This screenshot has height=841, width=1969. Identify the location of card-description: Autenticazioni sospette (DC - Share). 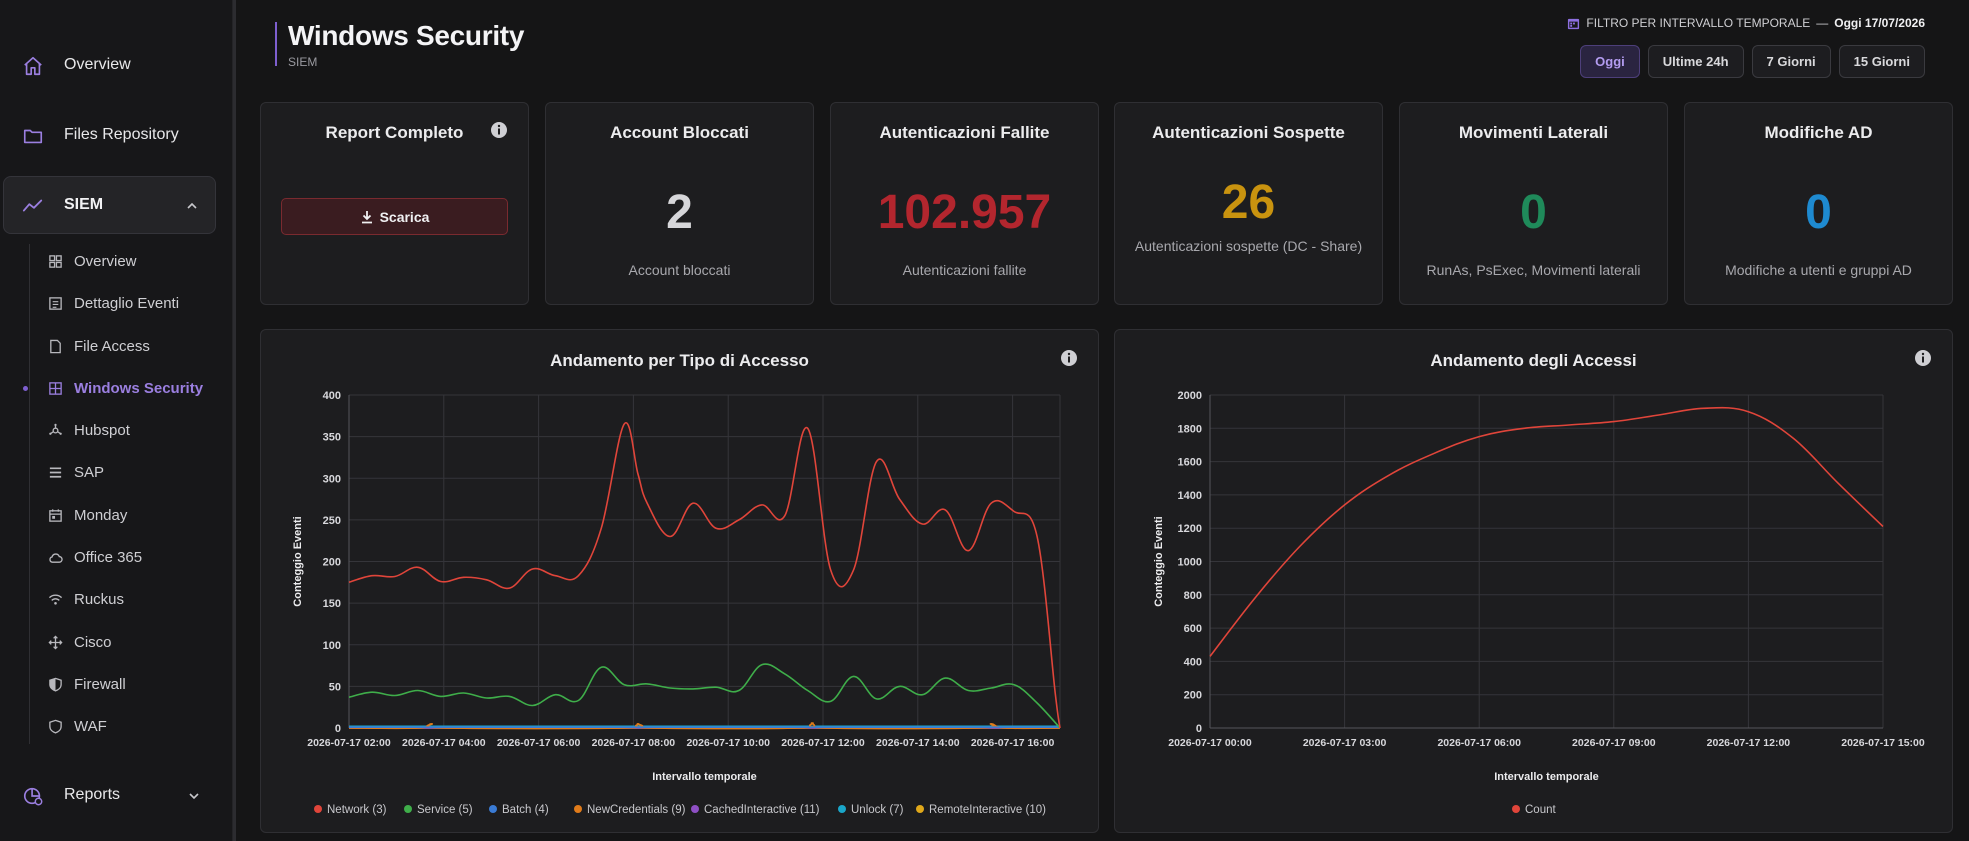
(1248, 246).